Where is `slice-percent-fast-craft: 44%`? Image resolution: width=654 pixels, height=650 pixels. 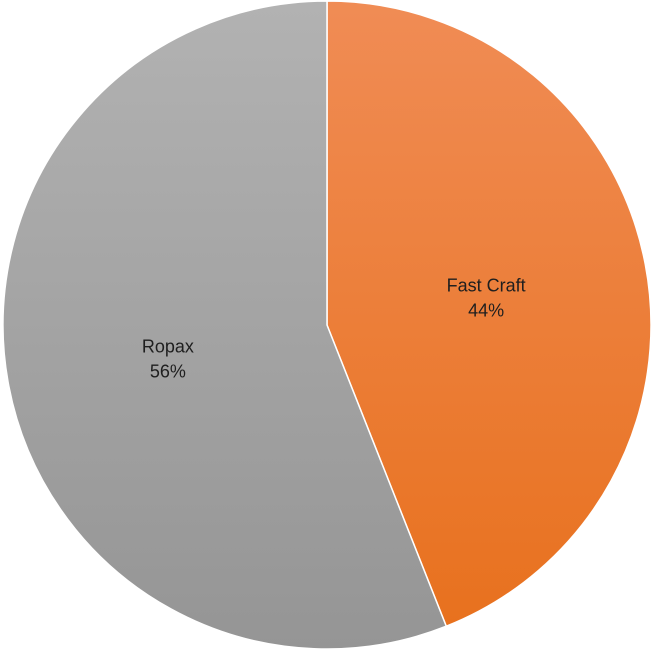
slice-percent-fast-craft: 44% is located at coordinates (486, 311).